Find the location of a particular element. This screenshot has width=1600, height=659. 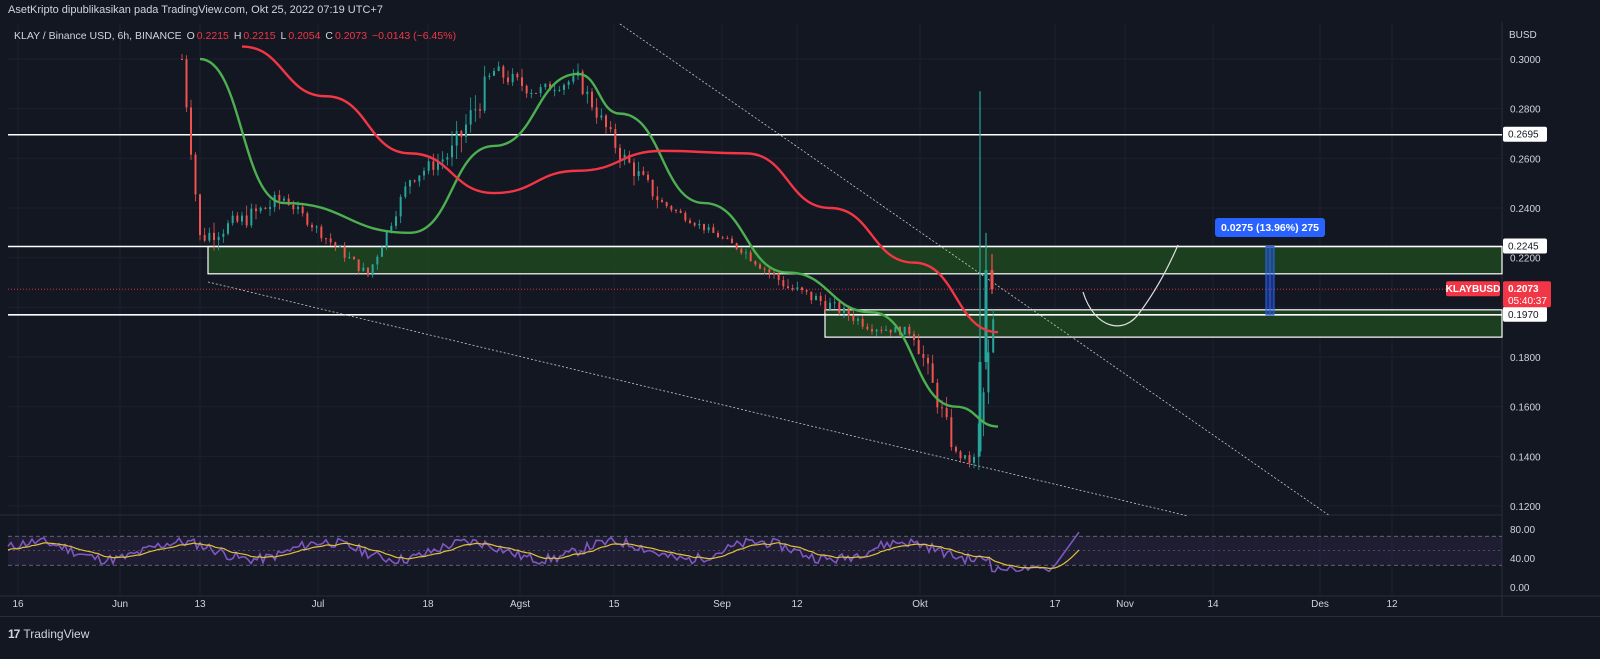

open-label: O is located at coordinates (190, 36).